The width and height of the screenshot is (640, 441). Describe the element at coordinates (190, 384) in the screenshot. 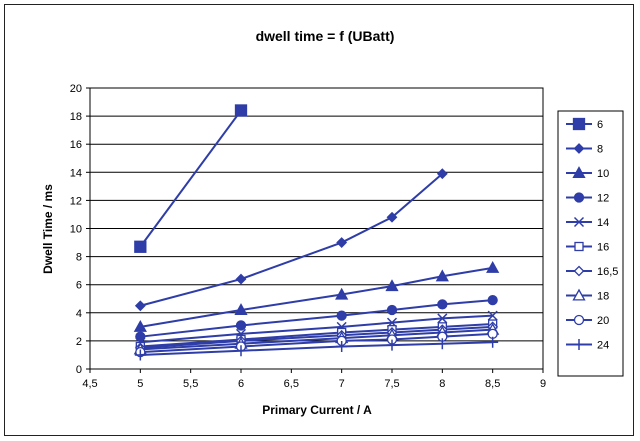

I see `x-tick-label: 5,5` at that location.